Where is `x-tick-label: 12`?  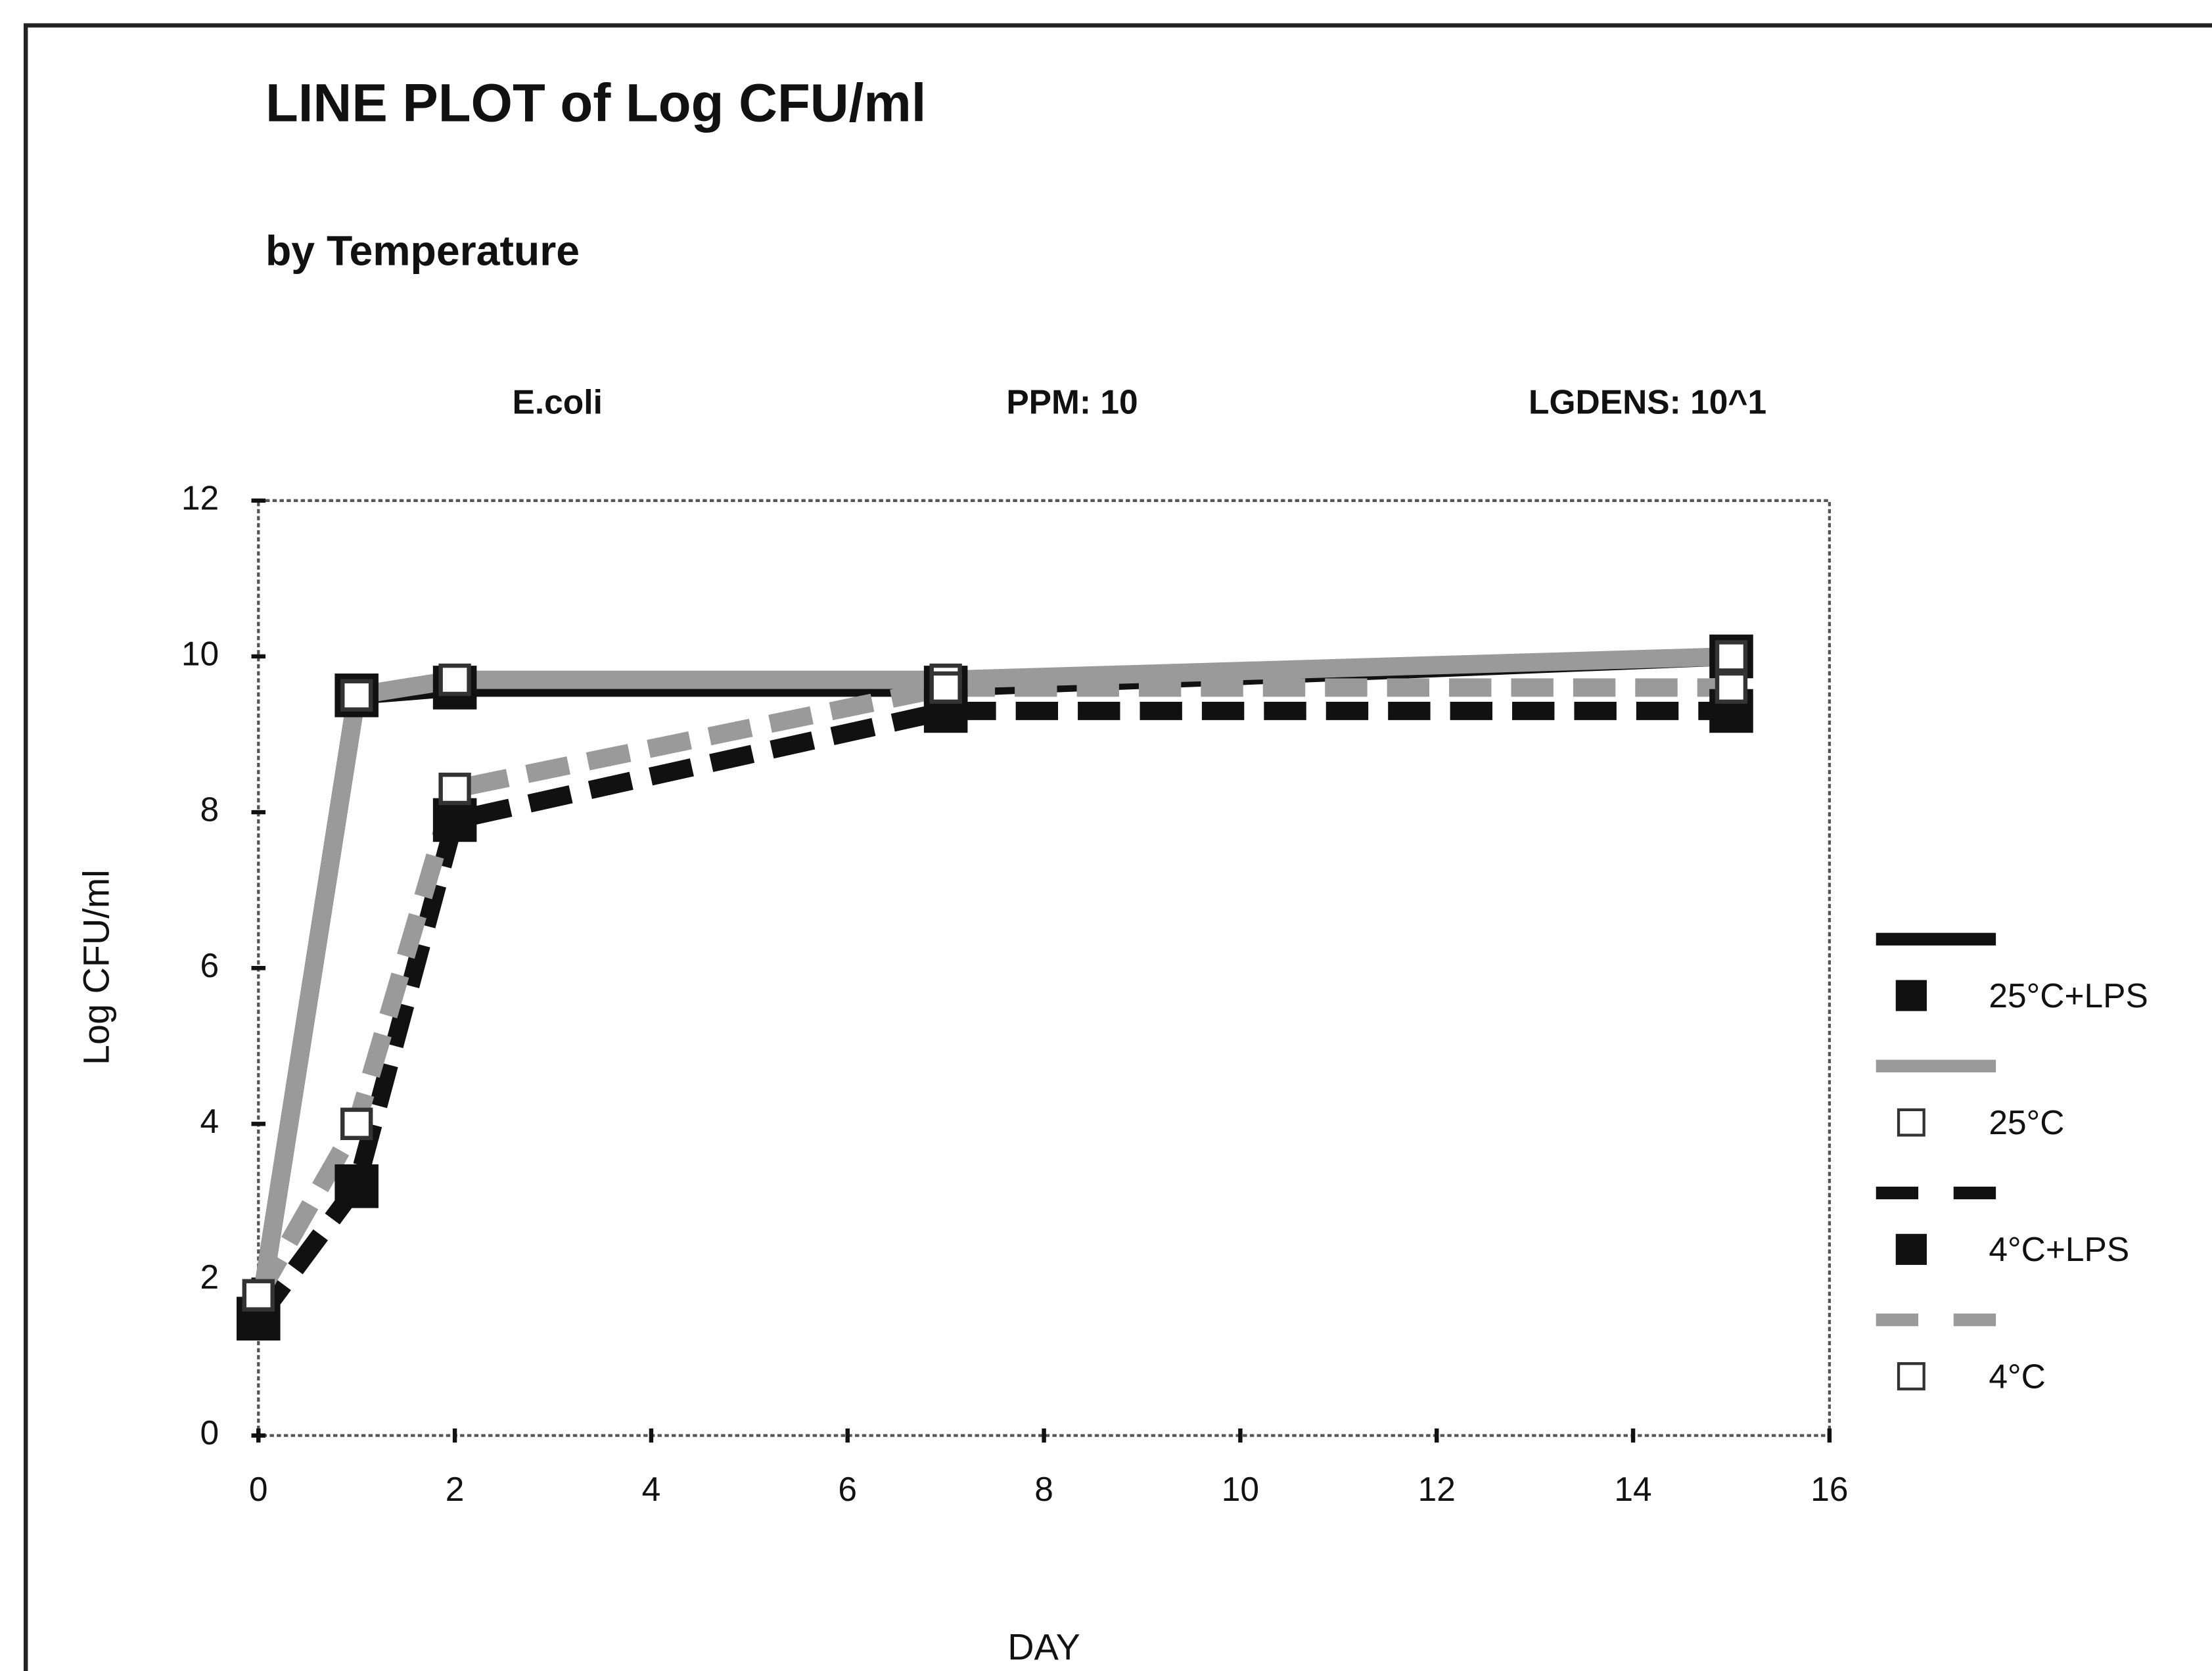 x-tick-label: 12 is located at coordinates (1437, 1489).